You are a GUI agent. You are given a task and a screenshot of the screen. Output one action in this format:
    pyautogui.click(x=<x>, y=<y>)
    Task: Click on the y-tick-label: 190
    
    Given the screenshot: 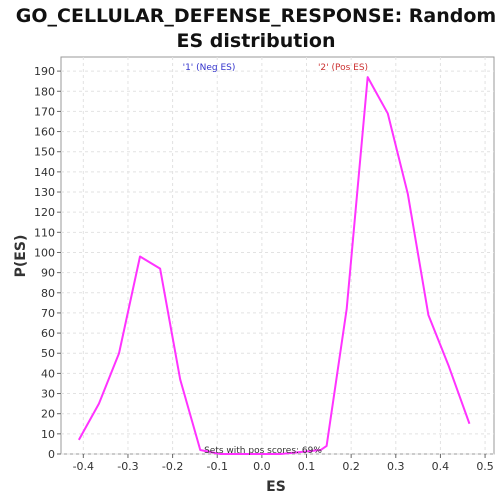 What is the action you would take?
    pyautogui.click(x=44, y=71)
    